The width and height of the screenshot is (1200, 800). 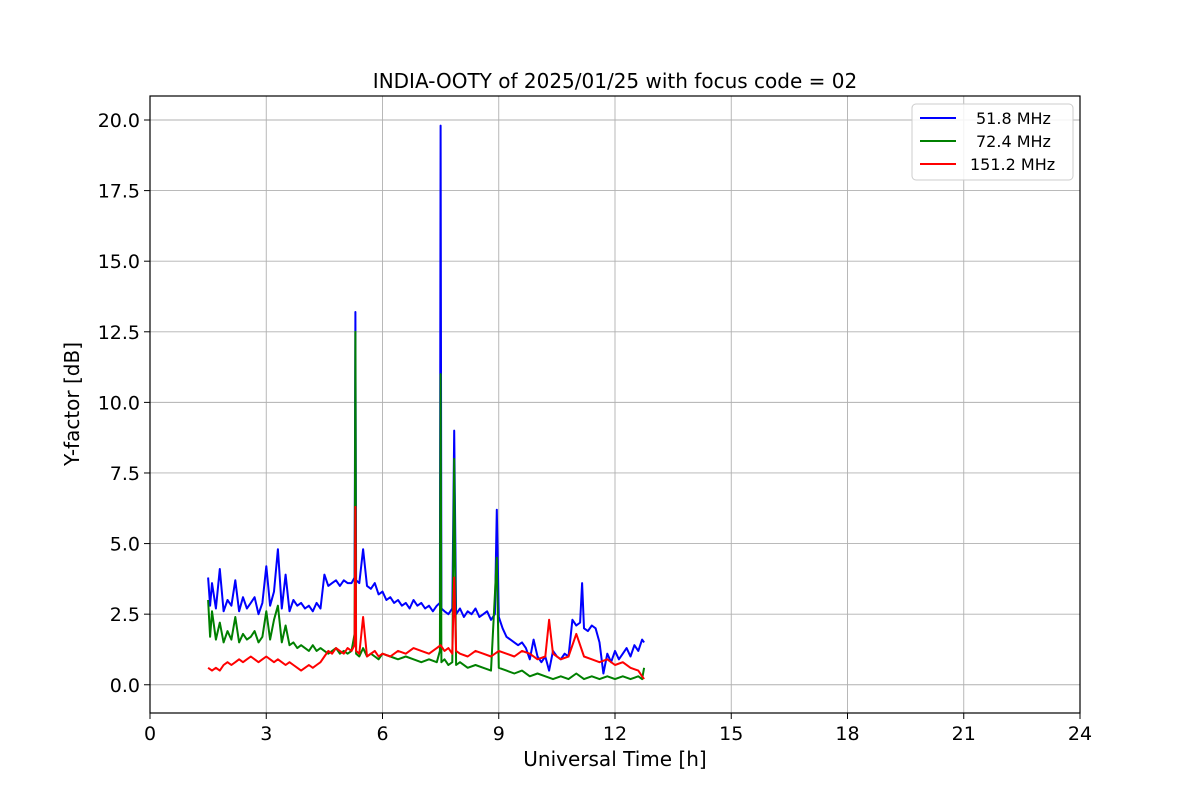 What do you see at coordinates (119, 333) in the screenshot?
I see `y-tick-label: 12.5` at bounding box center [119, 333].